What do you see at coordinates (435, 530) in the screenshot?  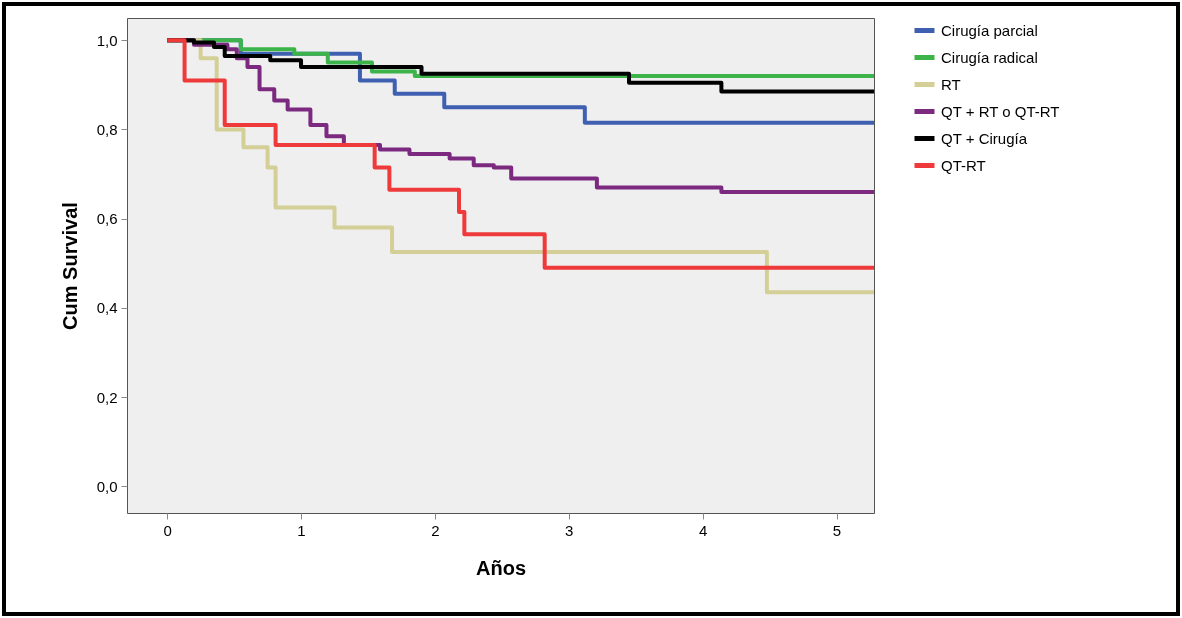 I see `x-tick-label: 2` at bounding box center [435, 530].